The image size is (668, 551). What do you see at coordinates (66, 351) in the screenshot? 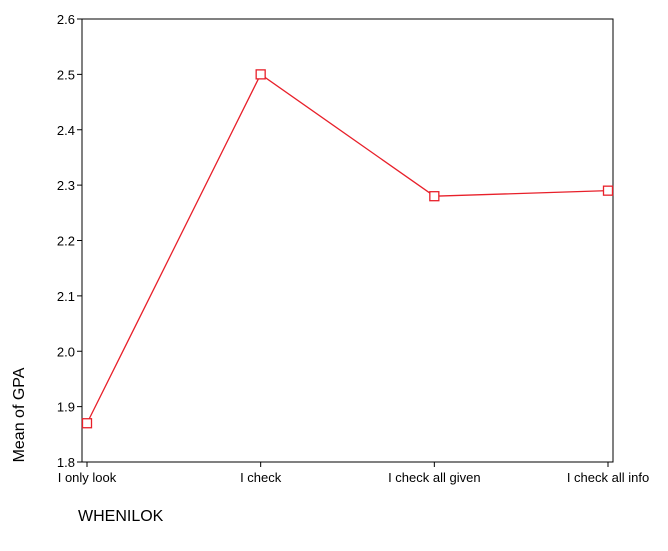
I see `y-tick-label: 2.0` at bounding box center [66, 351].